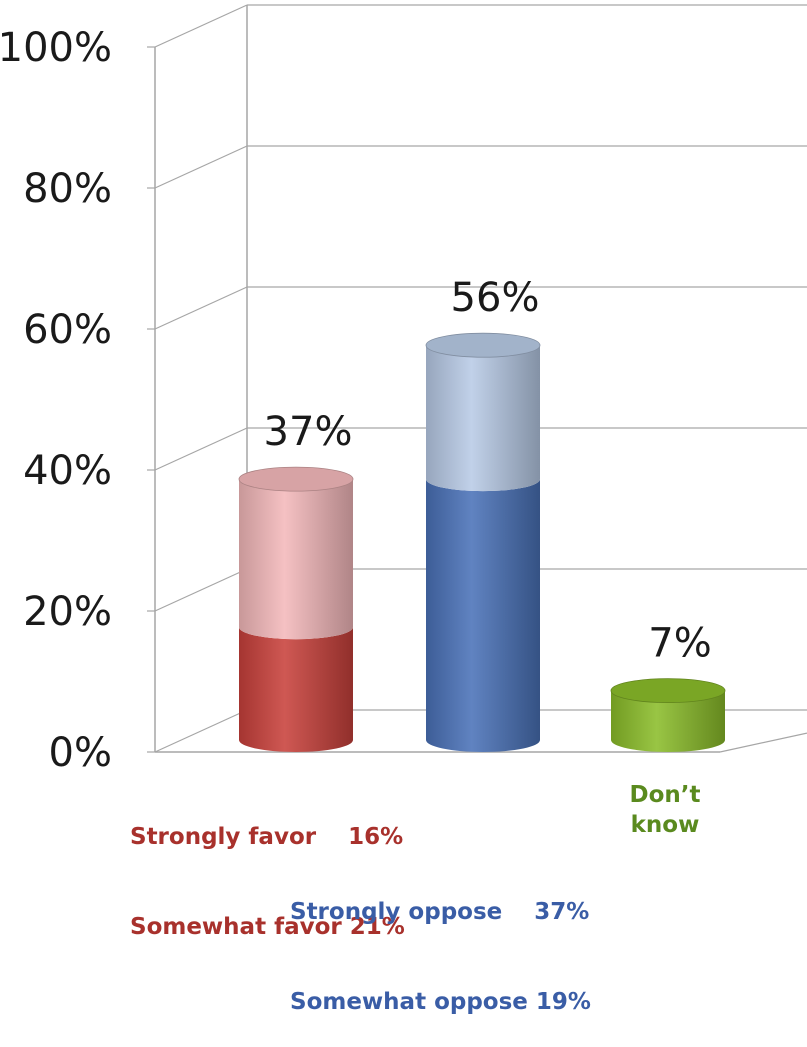  I want to click on bar-segment-don-t-know, so click(668, 721).